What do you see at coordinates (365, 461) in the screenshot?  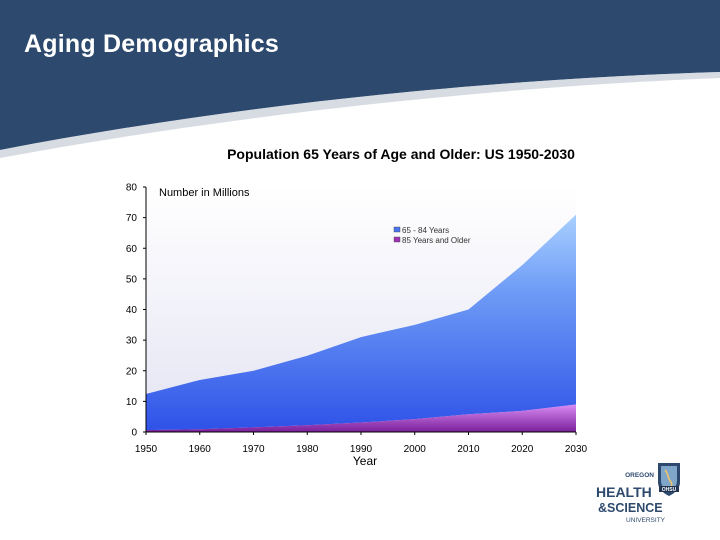 I see `x-axis-label: Year` at bounding box center [365, 461].